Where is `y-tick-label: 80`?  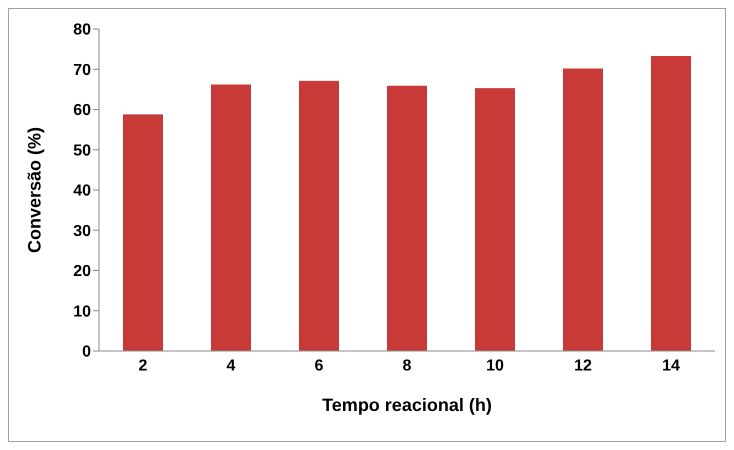 y-tick-label: 80 is located at coordinates (82, 30).